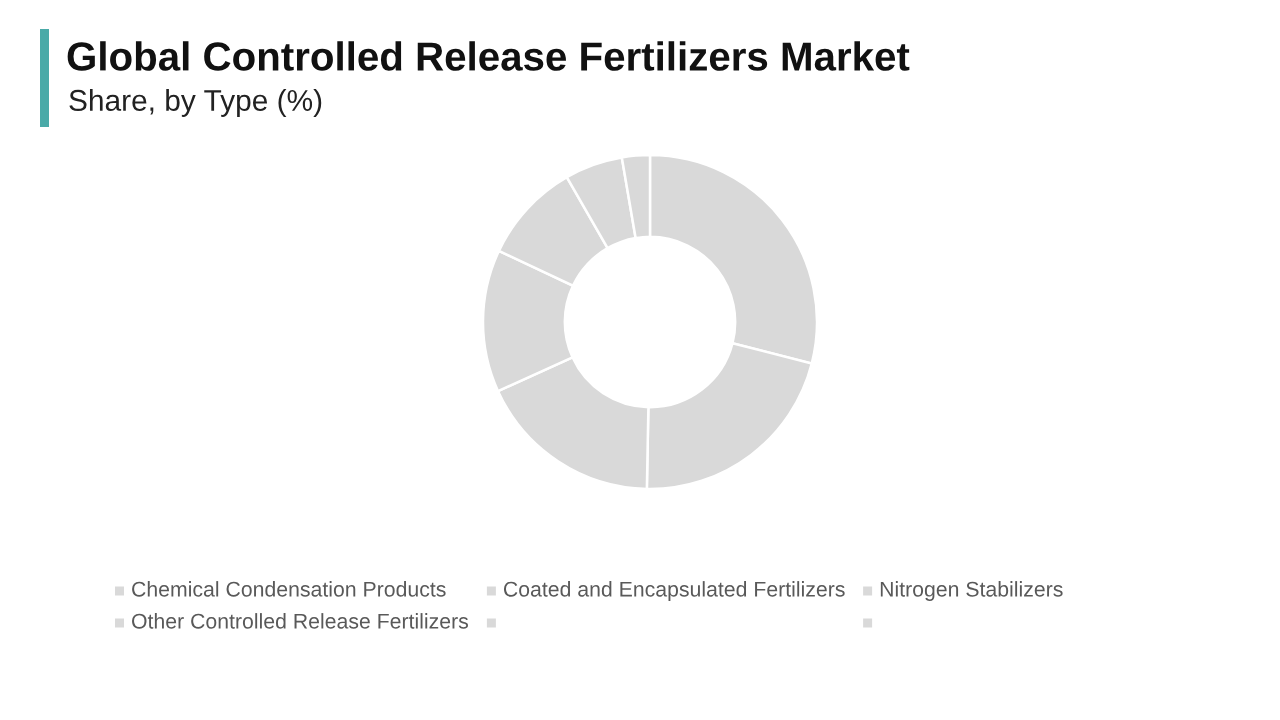 Image resolution: width=1280 pixels, height=720 pixels. I want to click on chart-subtitle: Share, by Type (%), so click(195, 103).